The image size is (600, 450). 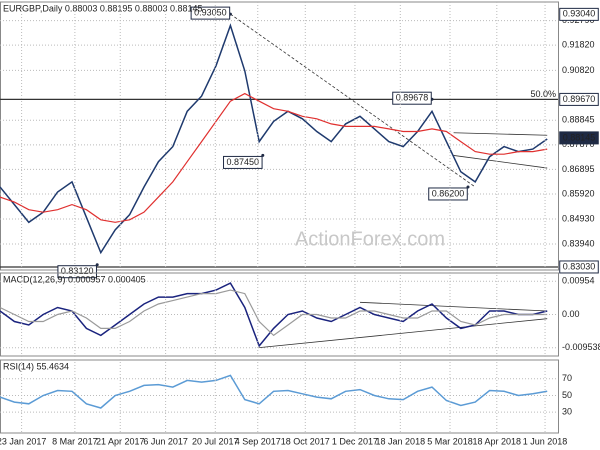 What do you see at coordinates (567, 395) in the screenshot?
I see `y-tick-label: 50` at bounding box center [567, 395].